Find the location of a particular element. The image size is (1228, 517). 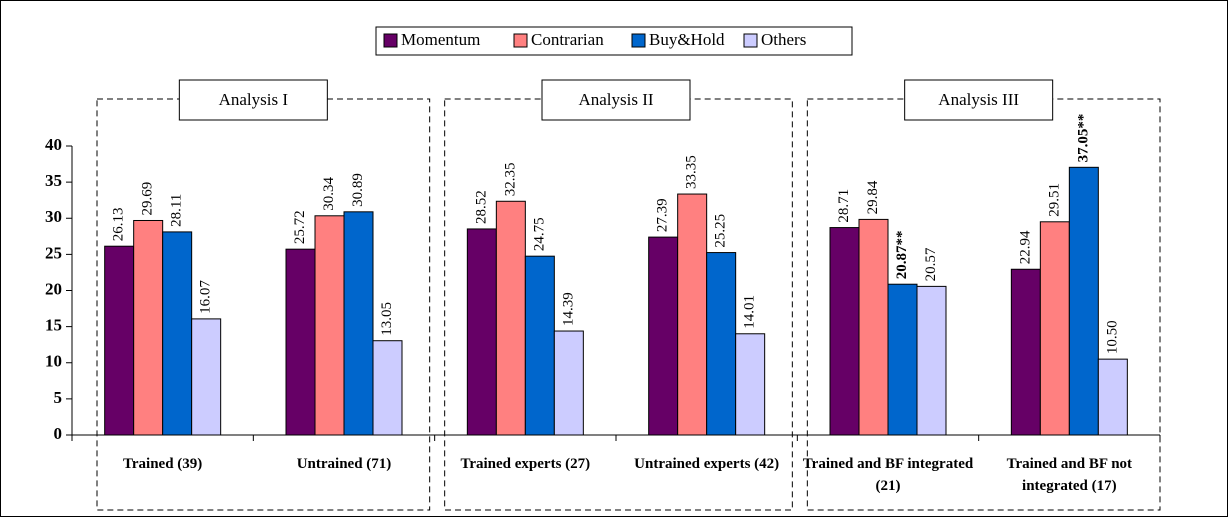

value-label: 27.39 is located at coordinates (663, 215).